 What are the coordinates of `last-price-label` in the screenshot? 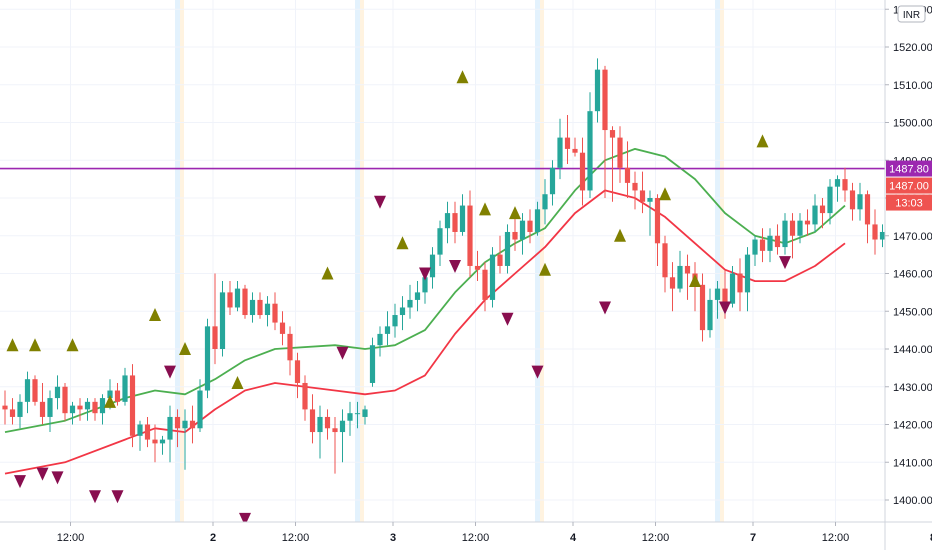 It's located at (909, 185).